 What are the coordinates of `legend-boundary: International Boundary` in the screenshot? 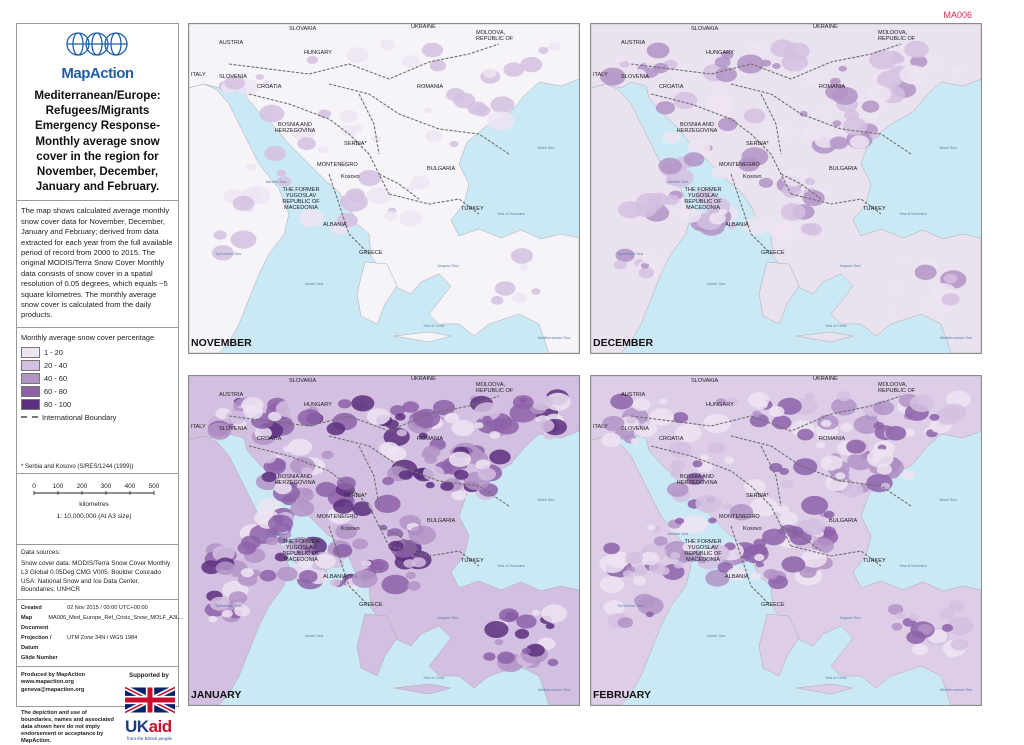 It's located at (97, 417).